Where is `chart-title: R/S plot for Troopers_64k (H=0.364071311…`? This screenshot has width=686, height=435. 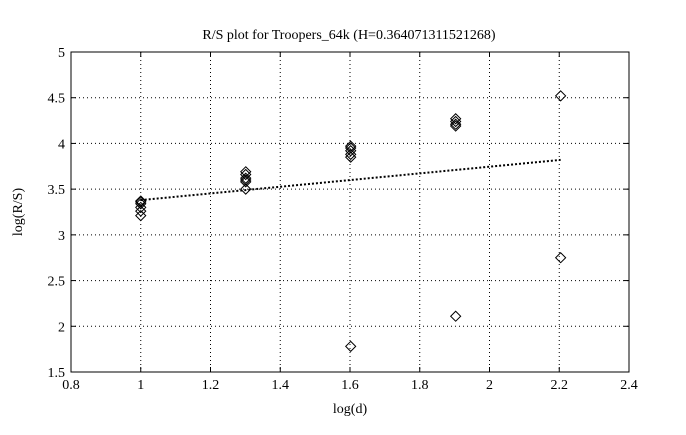
chart-title: R/S plot for Troopers_64k (H=0.364071311… is located at coordinates (349, 35).